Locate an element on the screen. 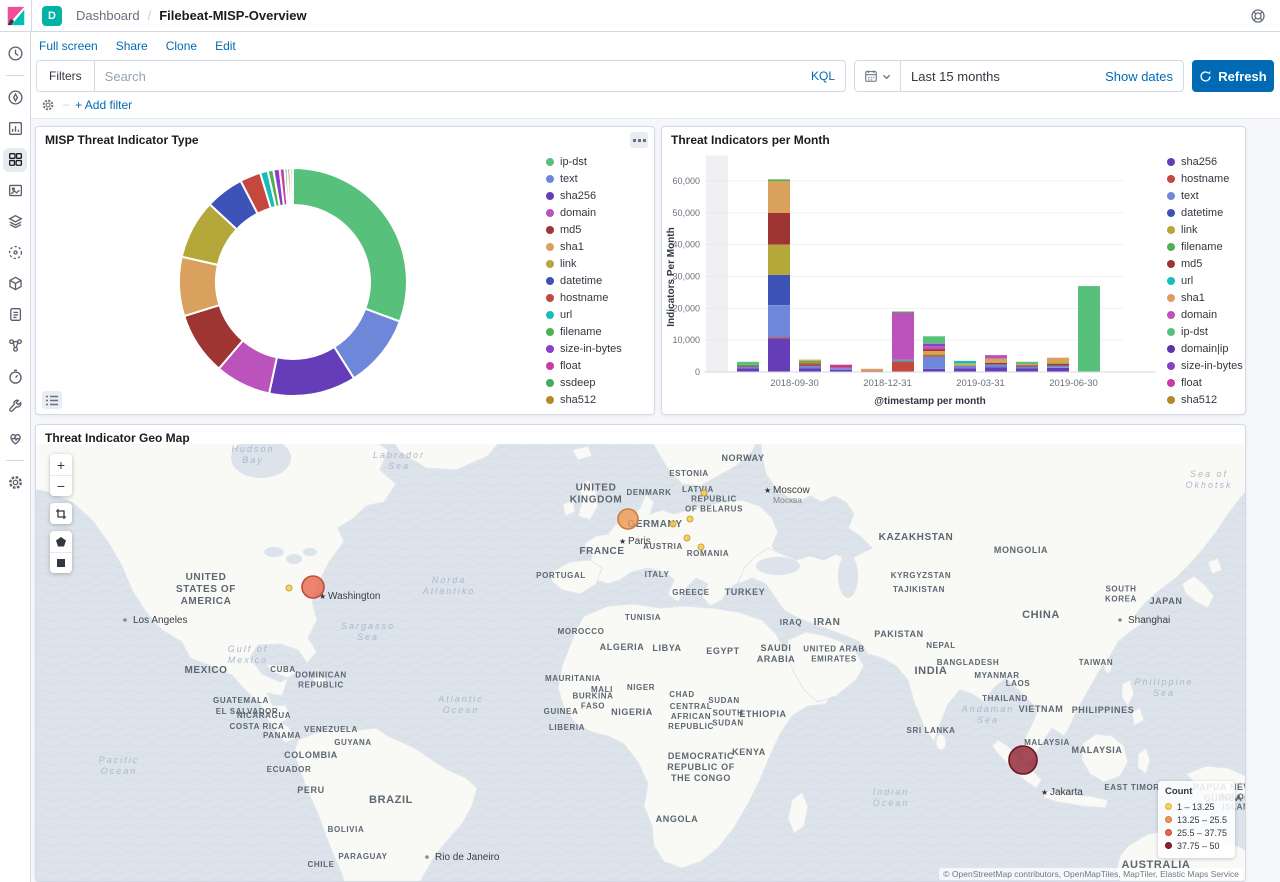 The width and height of the screenshot is (1280, 882). kql-button: KQL is located at coordinates (822, 76).